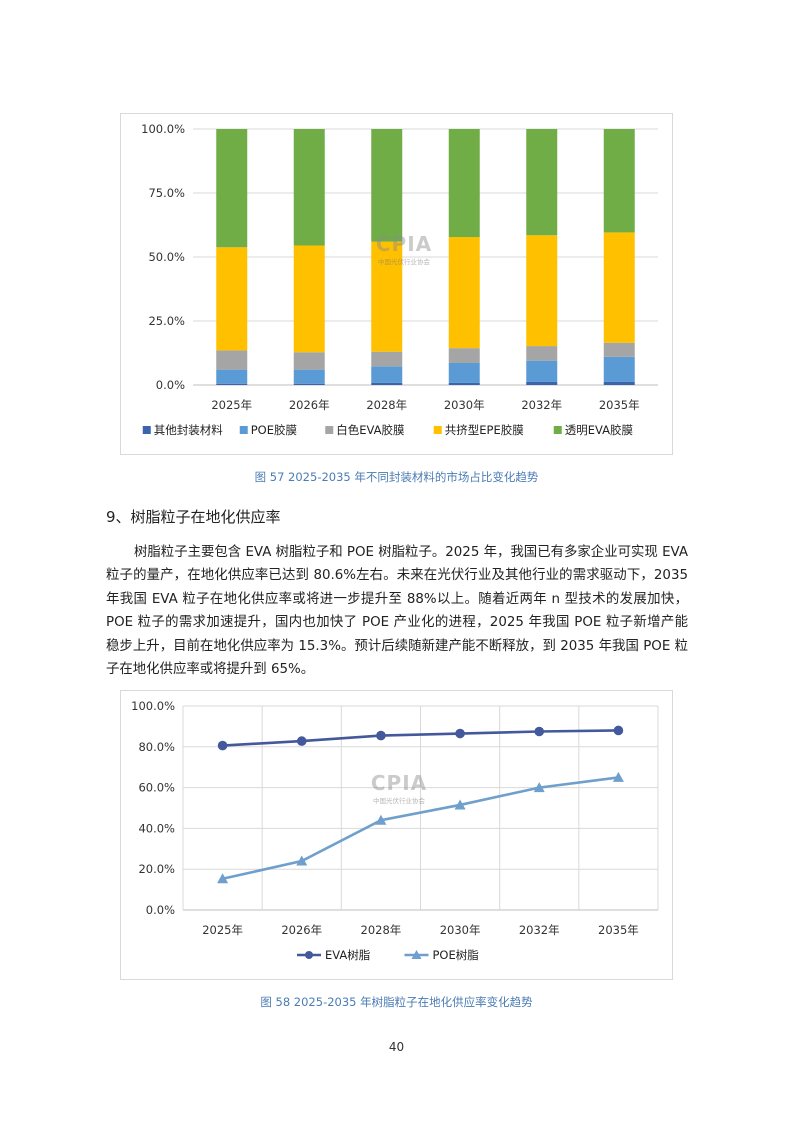  What do you see at coordinates (156, 747) in the screenshot?
I see `y-tick-label: 80.0%` at bounding box center [156, 747].